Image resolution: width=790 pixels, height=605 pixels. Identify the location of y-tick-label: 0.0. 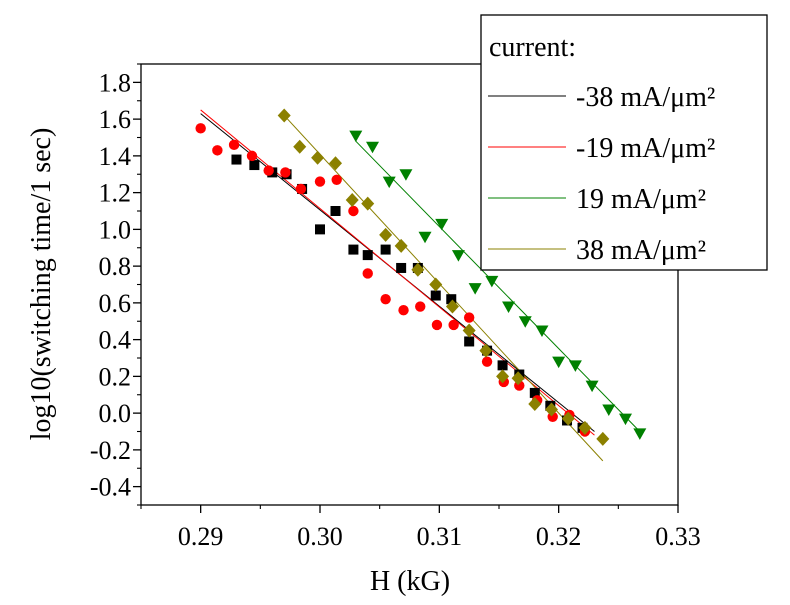
(115, 413).